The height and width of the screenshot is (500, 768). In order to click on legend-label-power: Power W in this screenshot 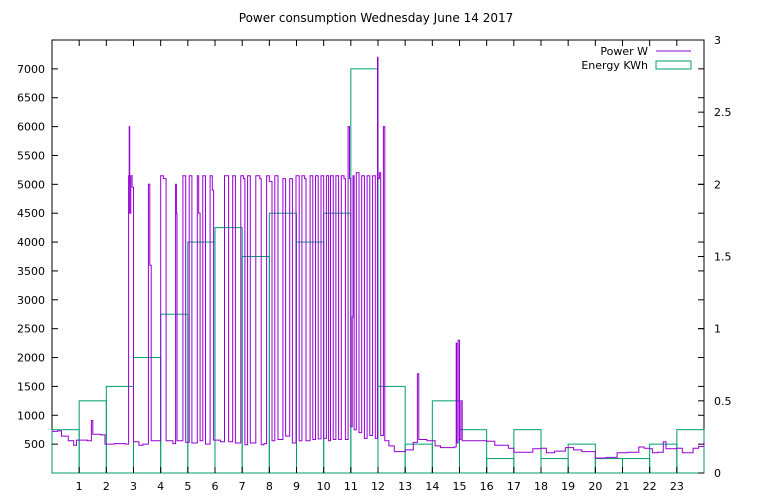, I will do `click(624, 51)`.